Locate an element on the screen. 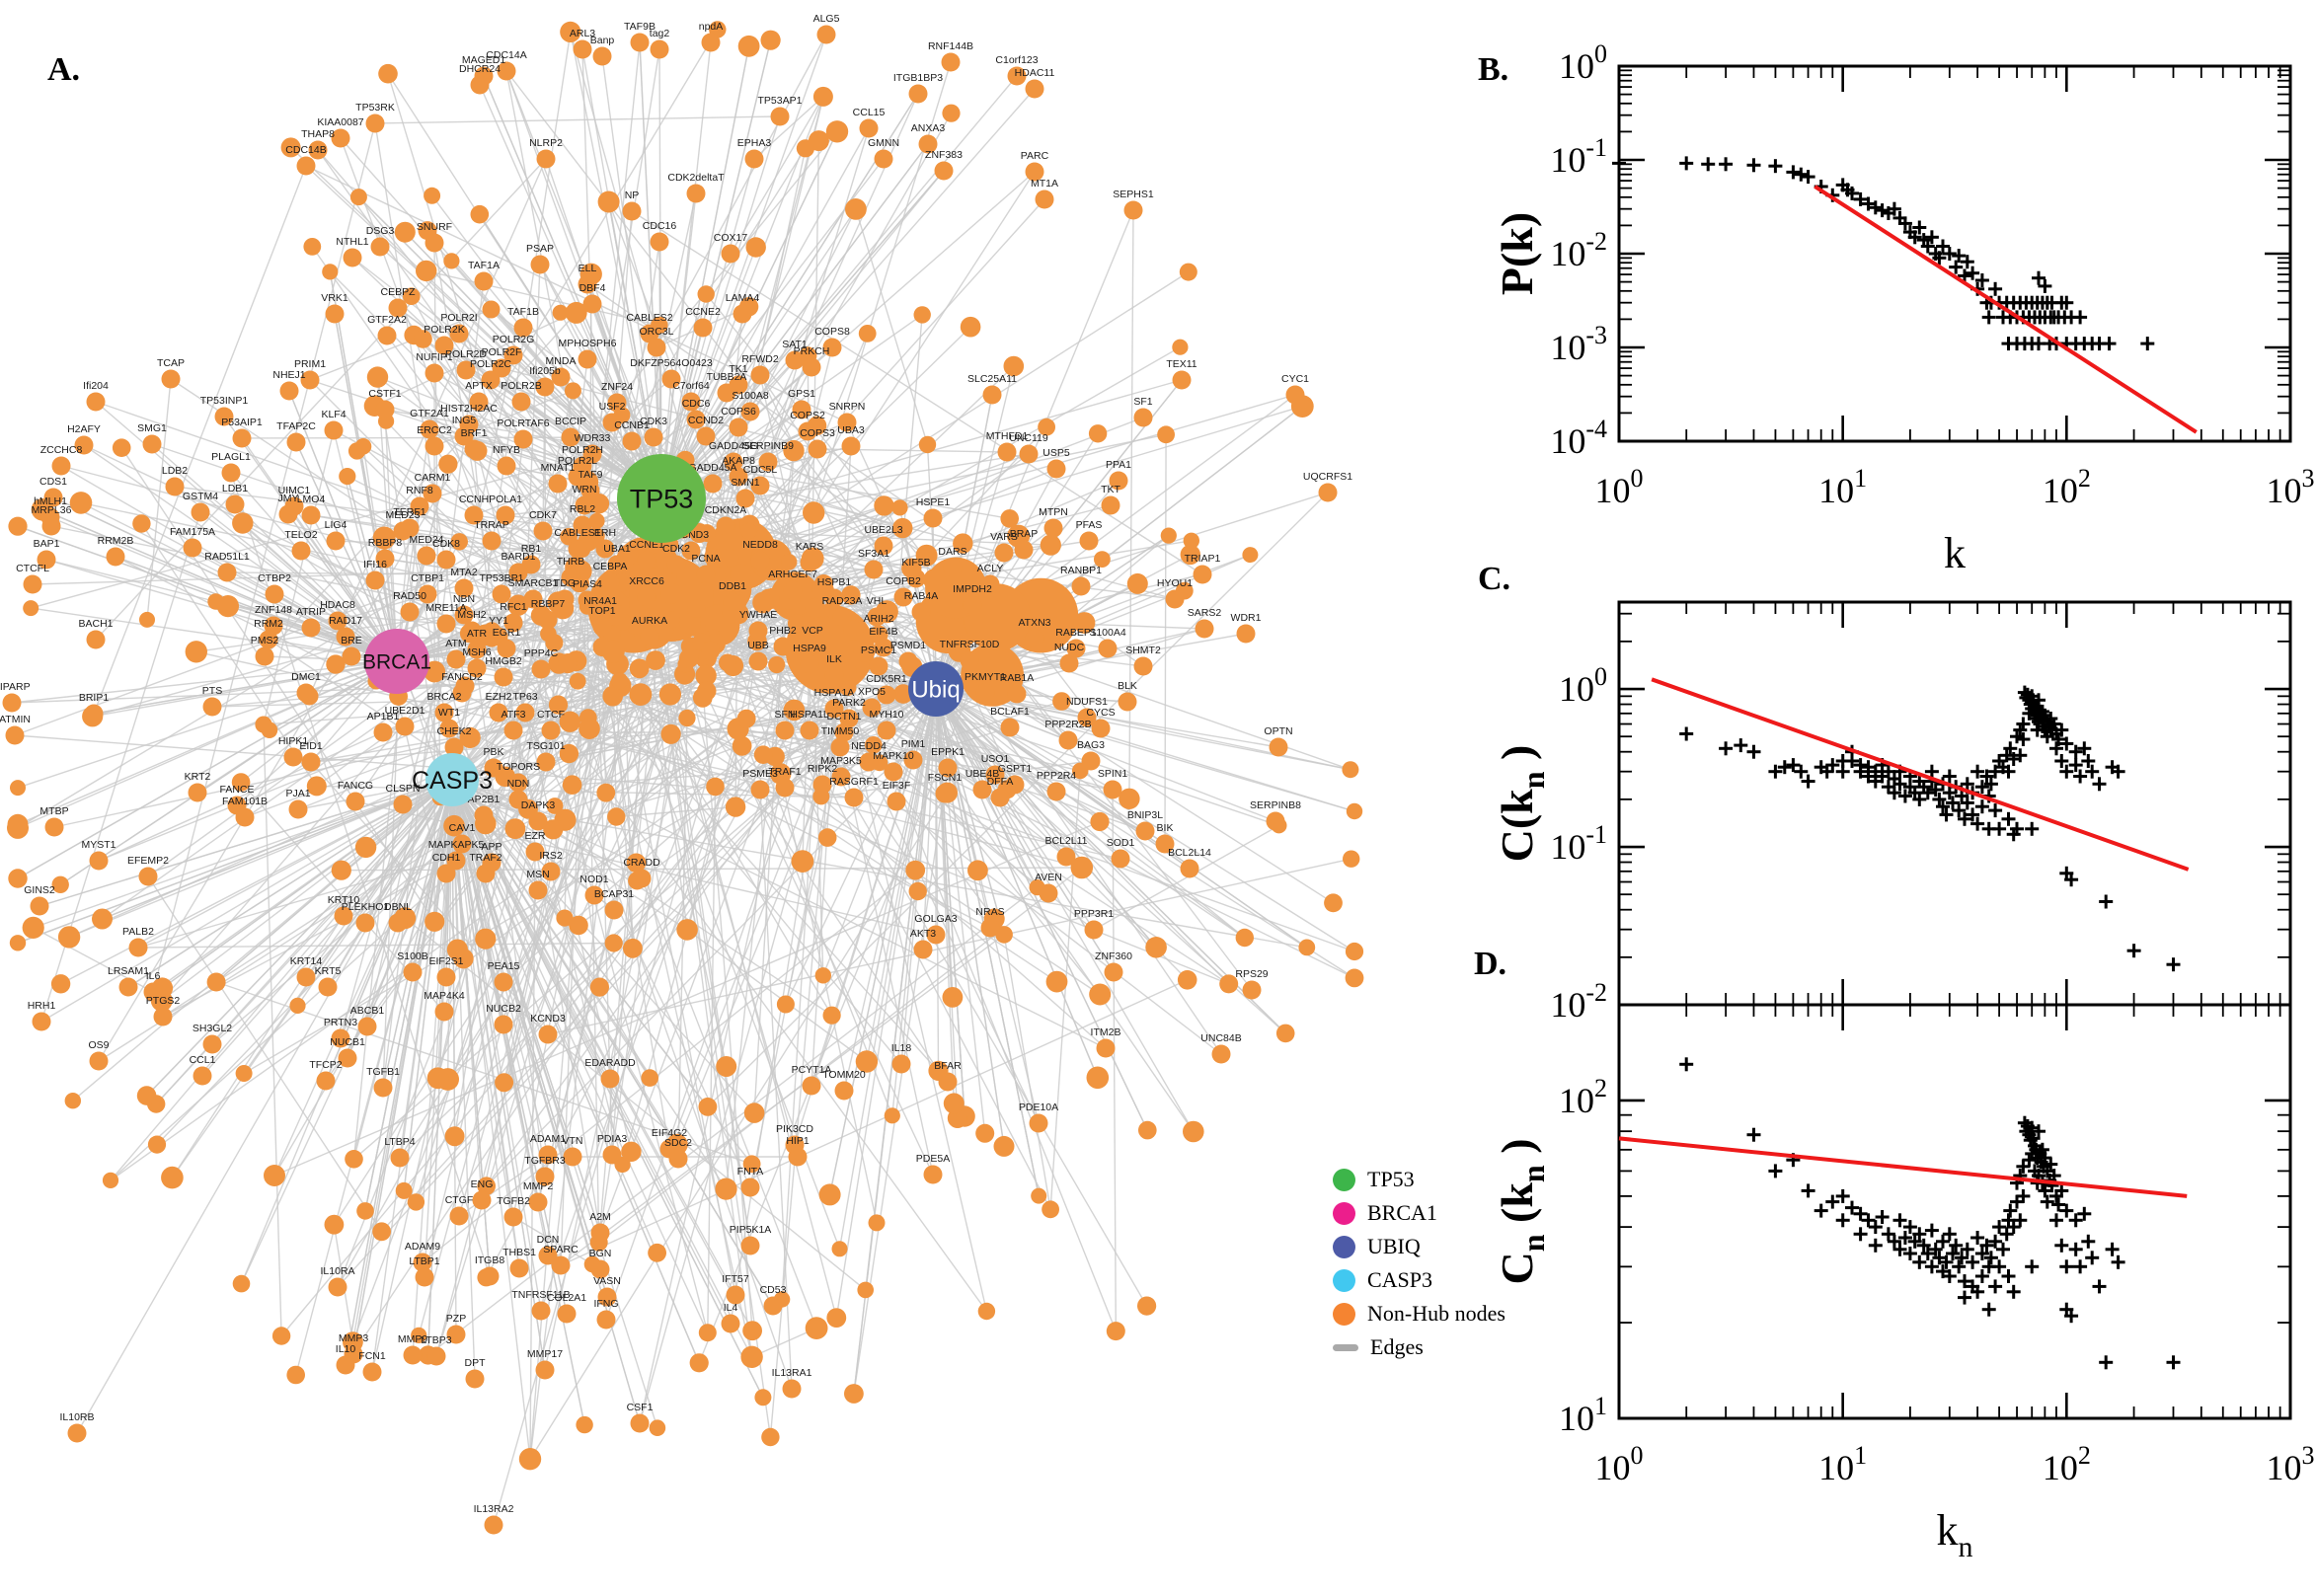 This screenshot has width=2316, height=1596. svg-text: HSPE1 is located at coordinates (933, 502).